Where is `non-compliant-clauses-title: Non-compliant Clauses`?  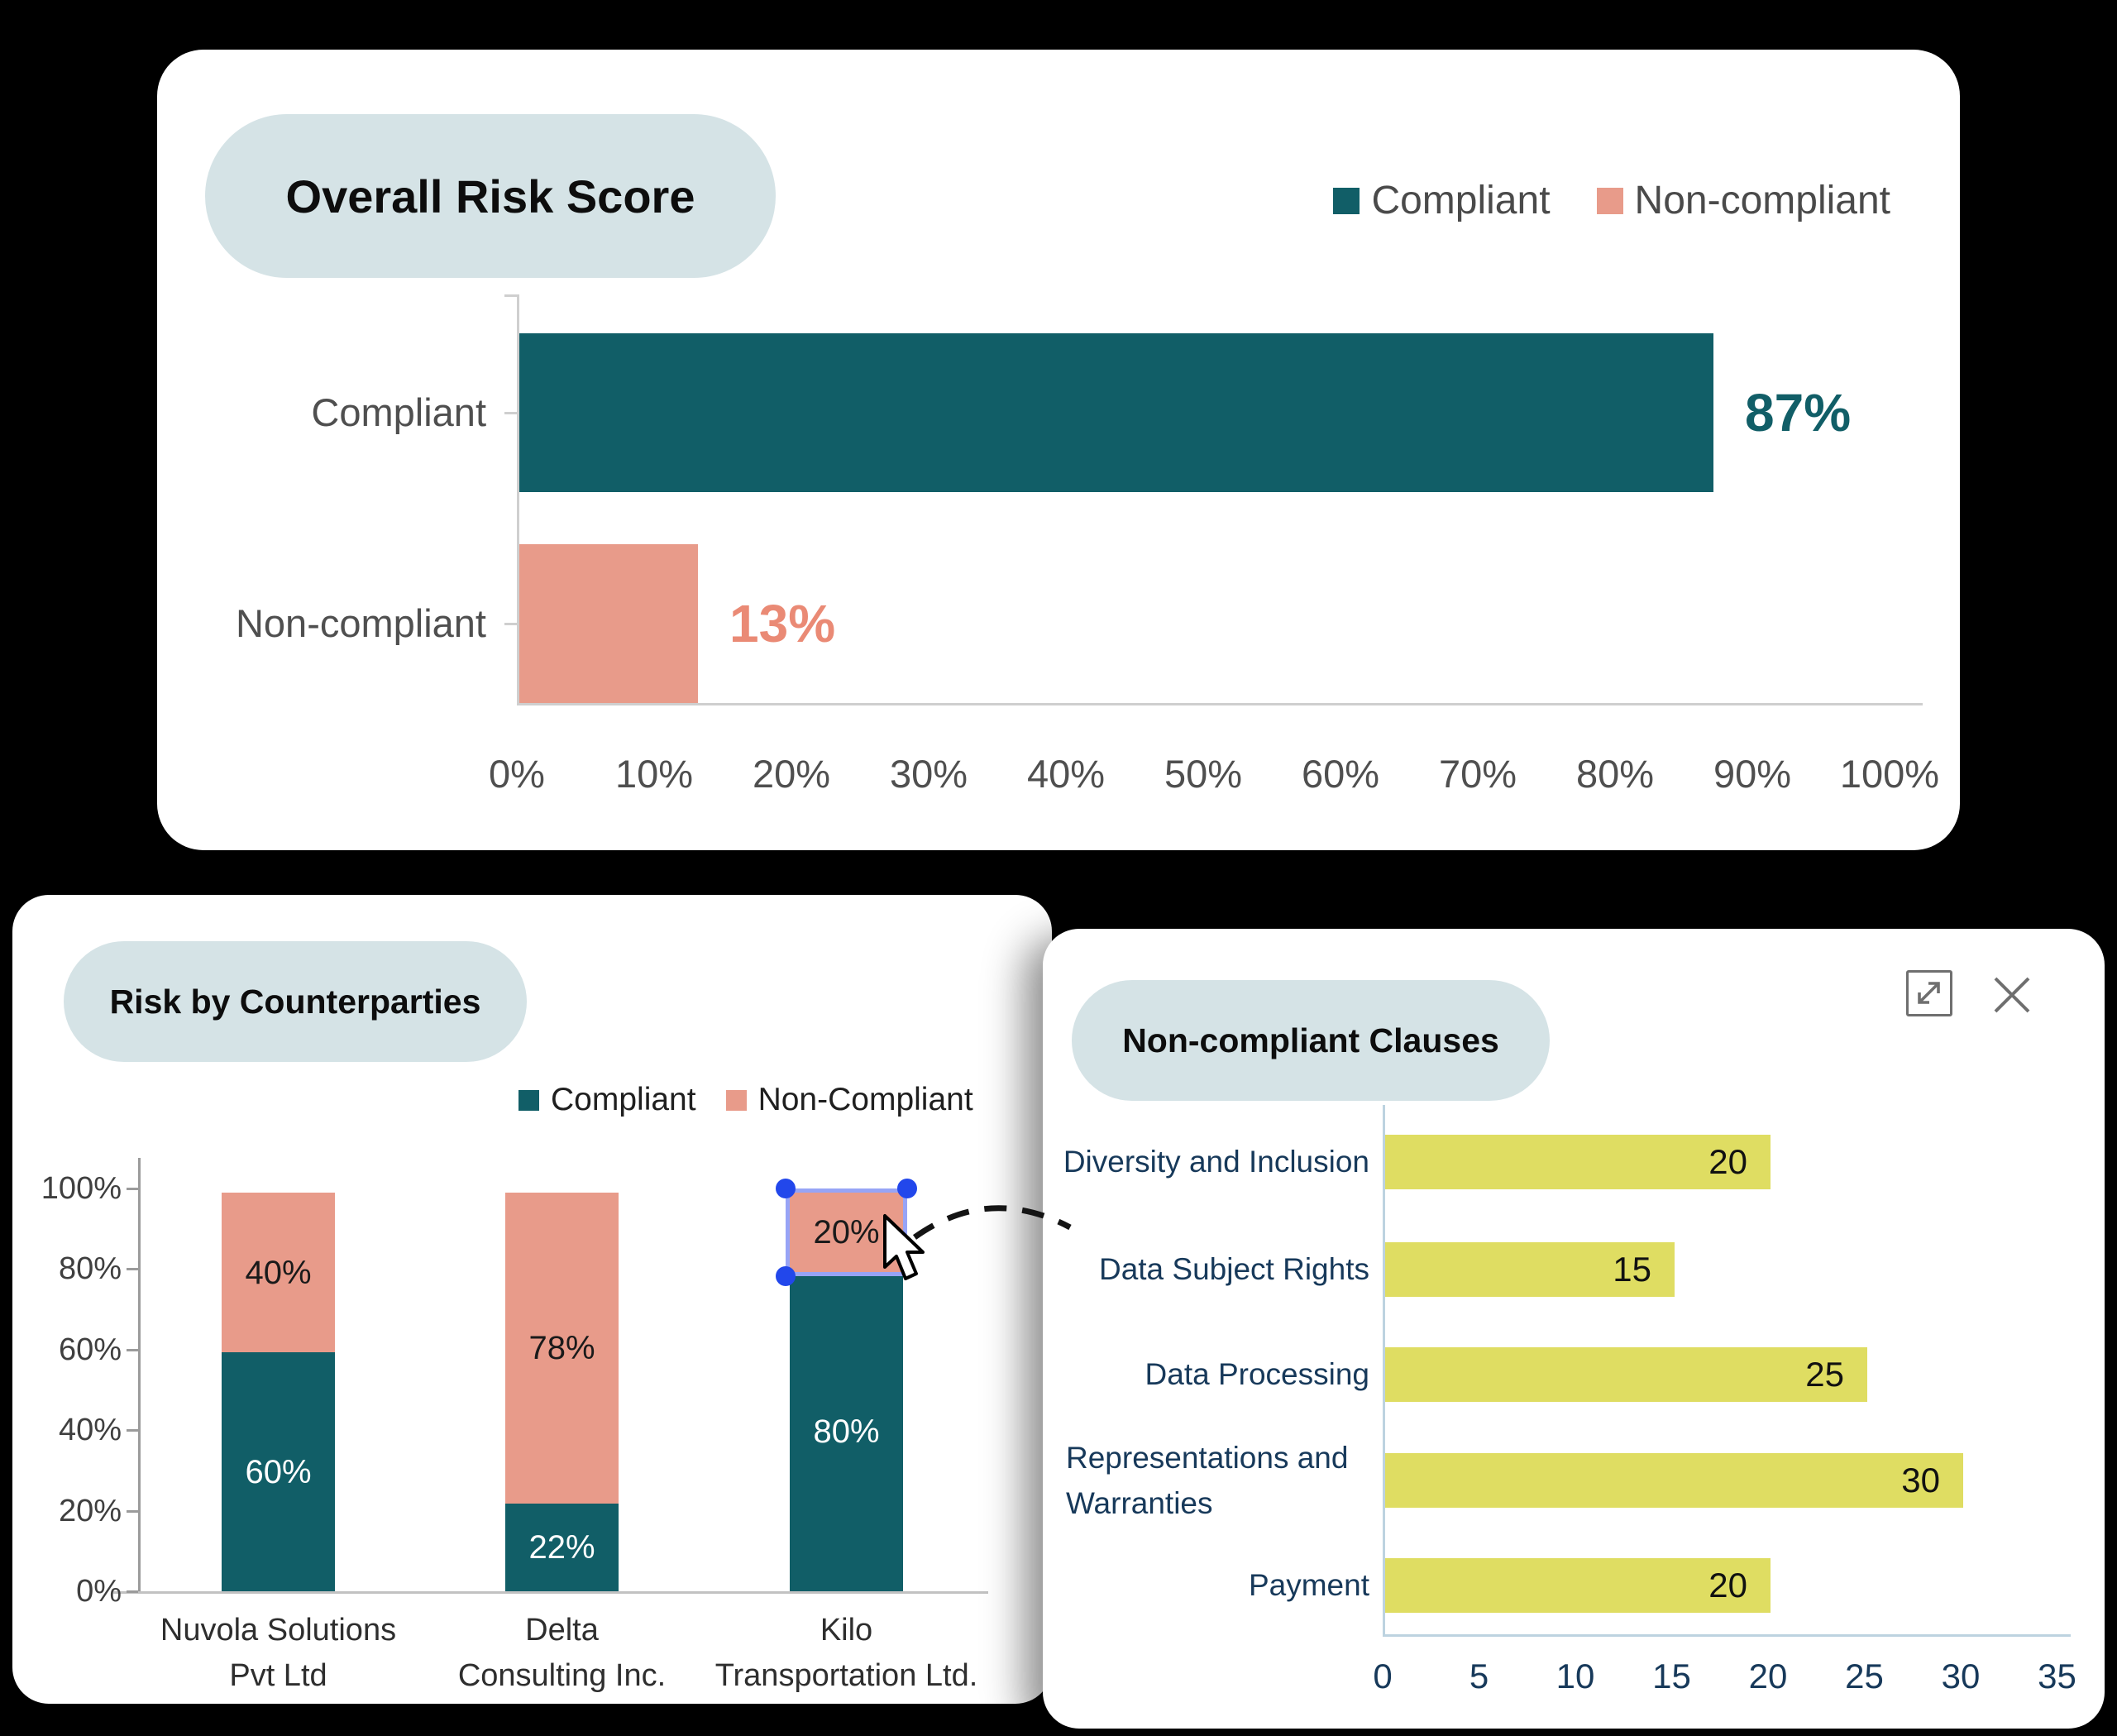 non-compliant-clauses-title: Non-compliant Clauses is located at coordinates (1311, 1040).